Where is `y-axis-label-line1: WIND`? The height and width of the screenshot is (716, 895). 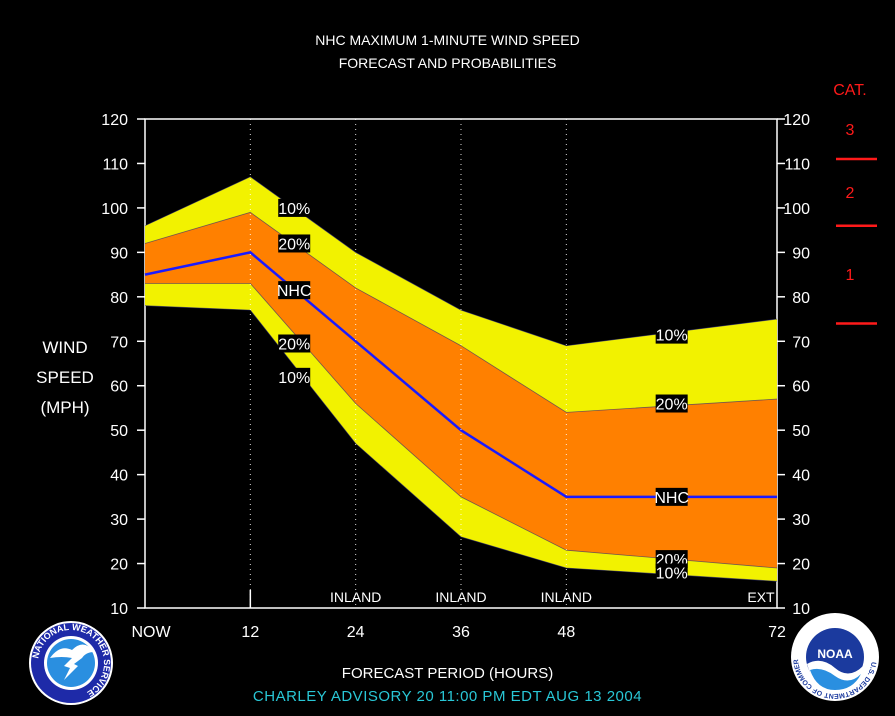 y-axis-label-line1: WIND is located at coordinates (65, 347).